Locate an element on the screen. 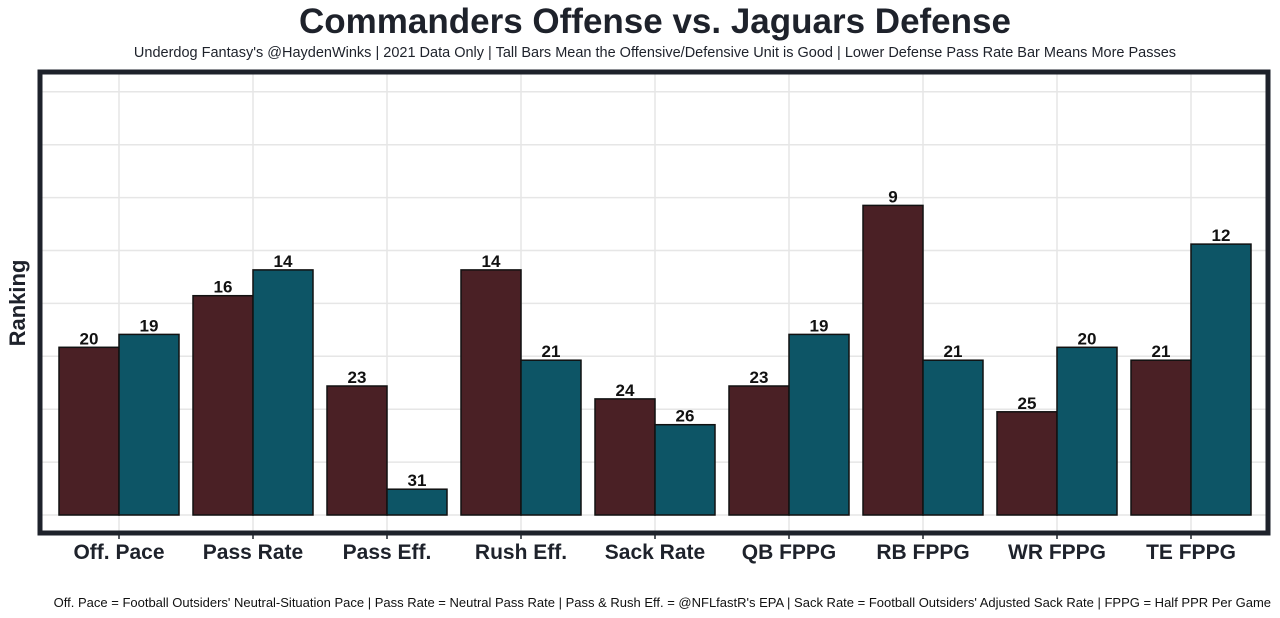 The height and width of the screenshot is (618, 1280). data-label: 25 is located at coordinates (1027, 403).